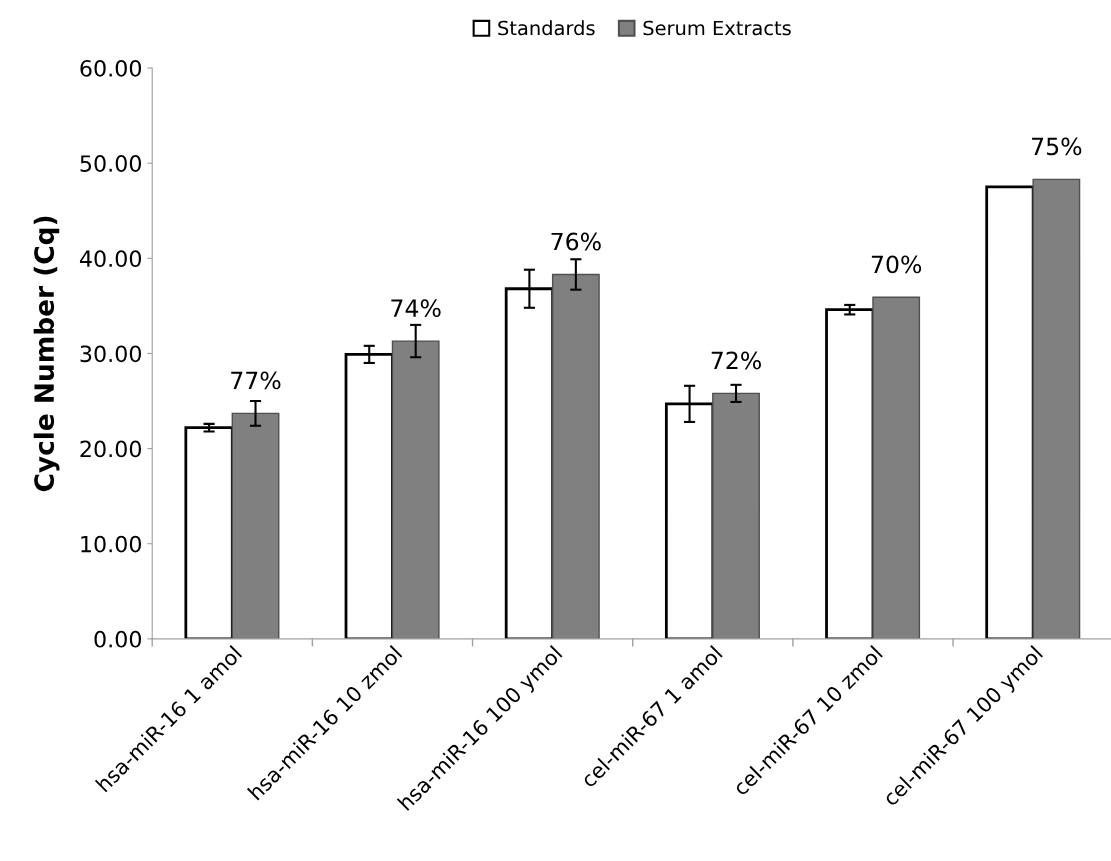  What do you see at coordinates (576, 241) in the screenshot?
I see `annotation: 76%` at bounding box center [576, 241].